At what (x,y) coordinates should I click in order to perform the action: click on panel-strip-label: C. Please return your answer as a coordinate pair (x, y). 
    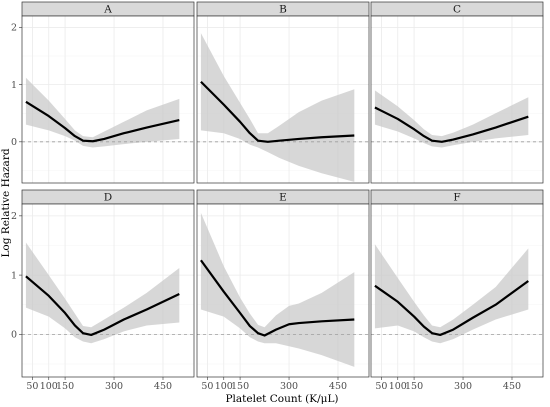
    Looking at the image, I should click on (457, 10).